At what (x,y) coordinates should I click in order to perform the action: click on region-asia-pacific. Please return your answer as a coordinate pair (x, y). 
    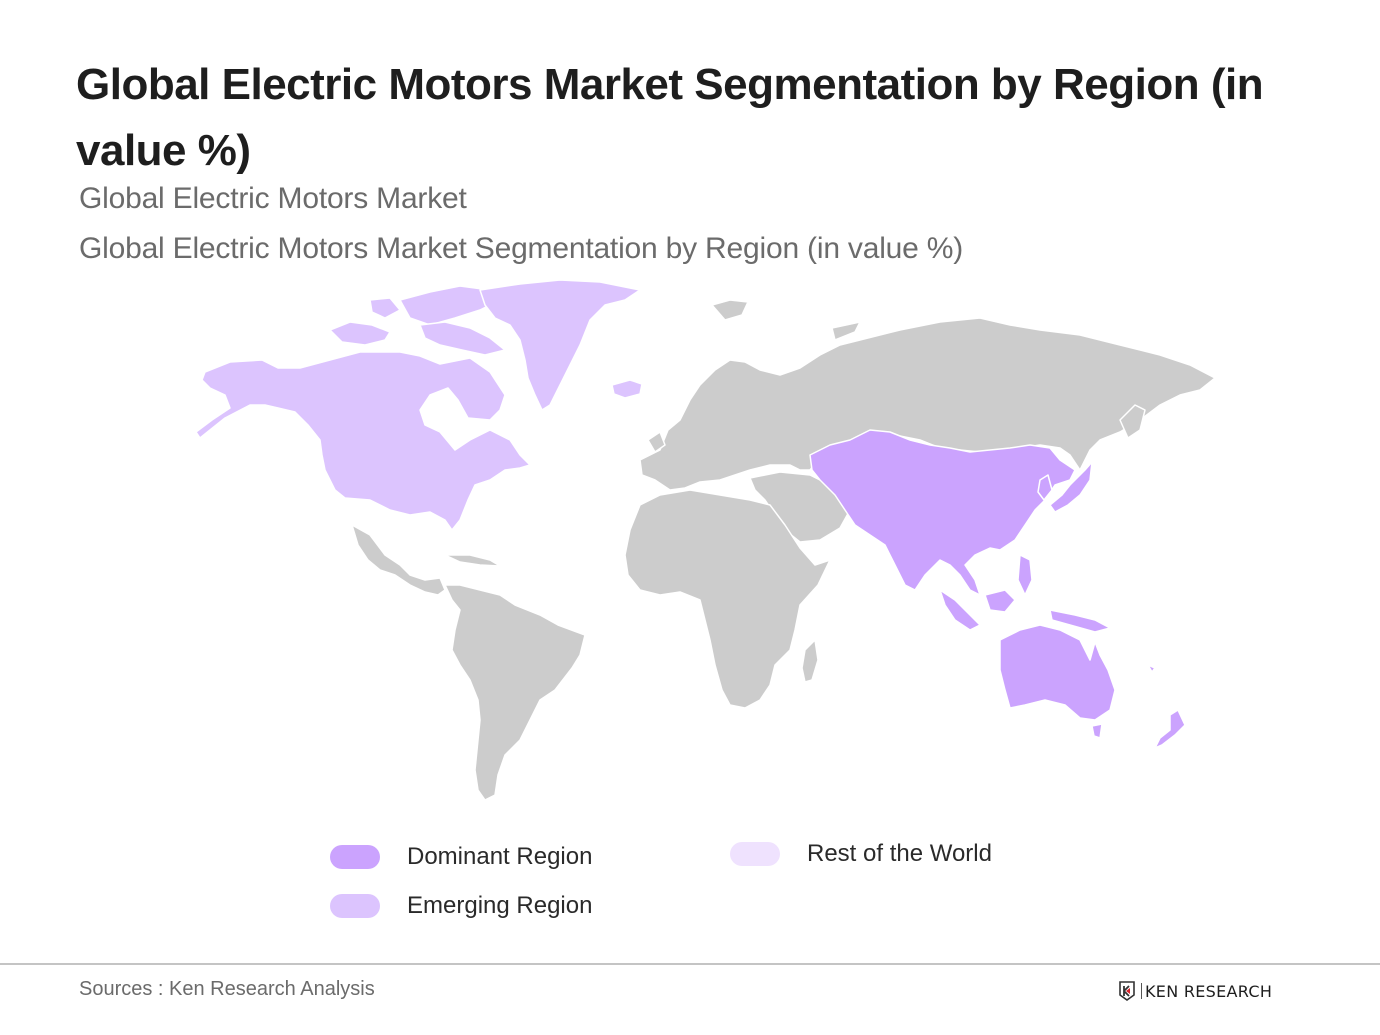
    Looking at the image, I should click on (997, 589).